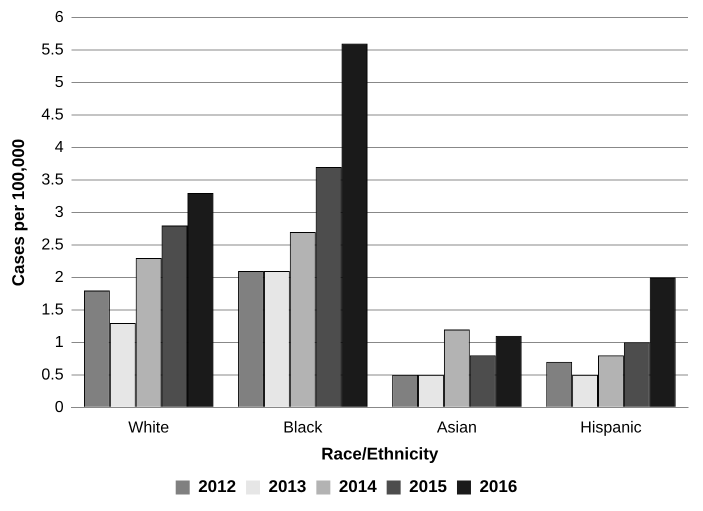  What do you see at coordinates (303, 427) in the screenshot?
I see `x-tick-label: Black` at bounding box center [303, 427].